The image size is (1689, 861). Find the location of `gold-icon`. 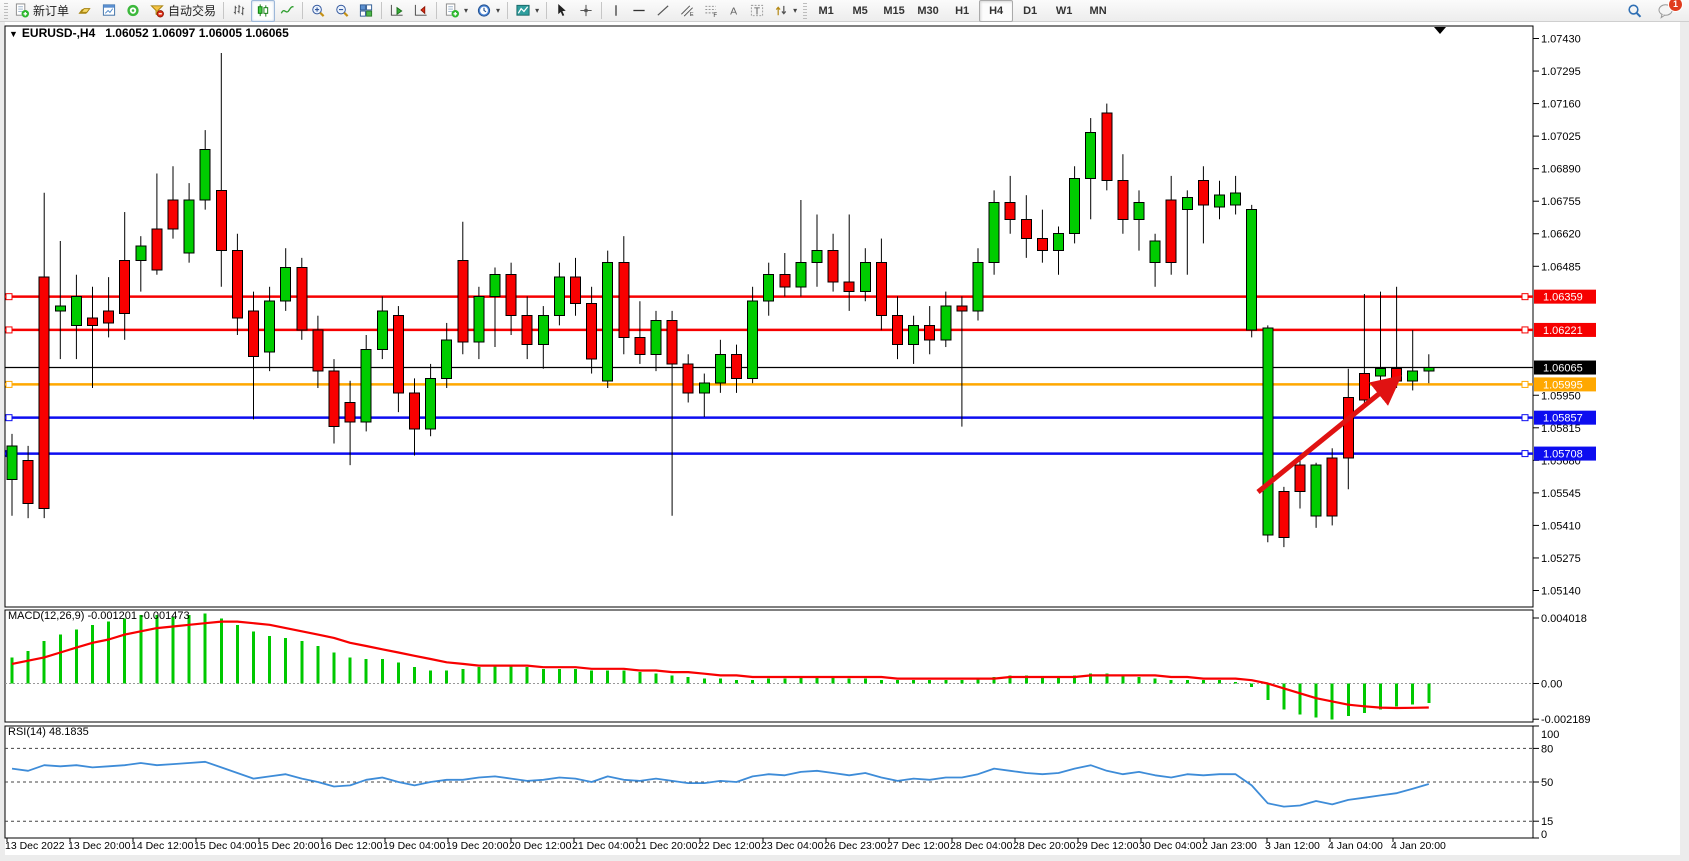

gold-icon is located at coordinates (85, 10).